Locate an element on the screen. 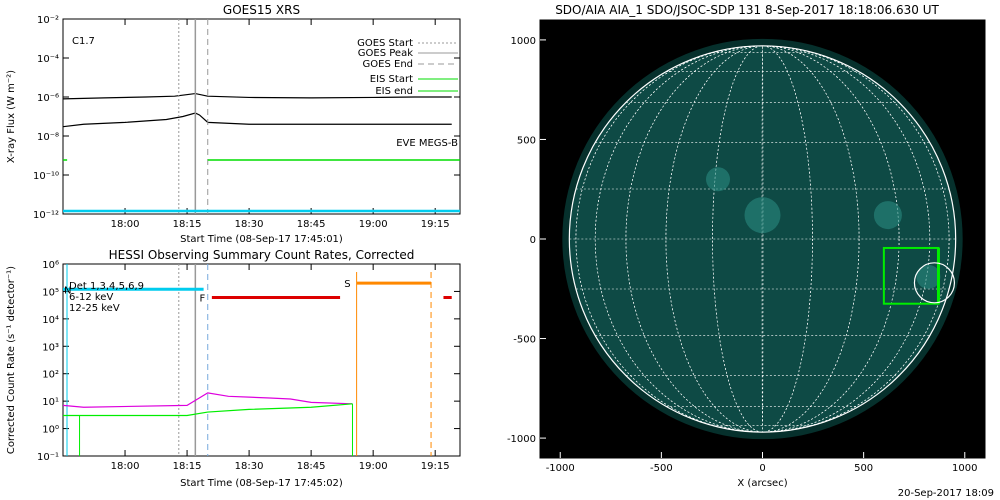  goes-ytick-label: 10⁻⁶ is located at coordinates (48, 98).